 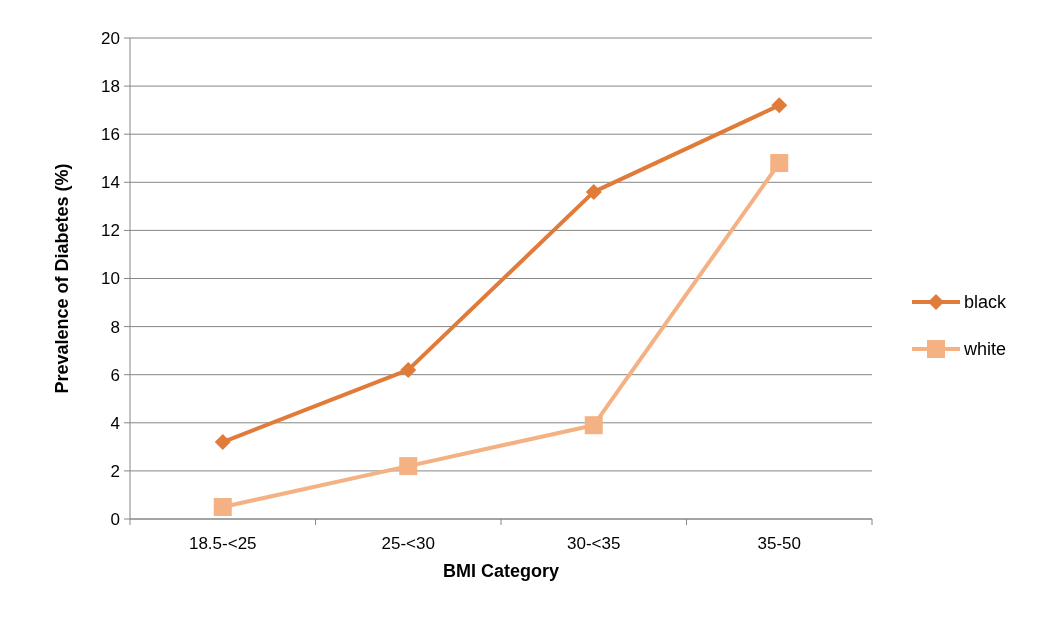 What do you see at coordinates (110, 135) in the screenshot?
I see `y-tick-label: 16` at bounding box center [110, 135].